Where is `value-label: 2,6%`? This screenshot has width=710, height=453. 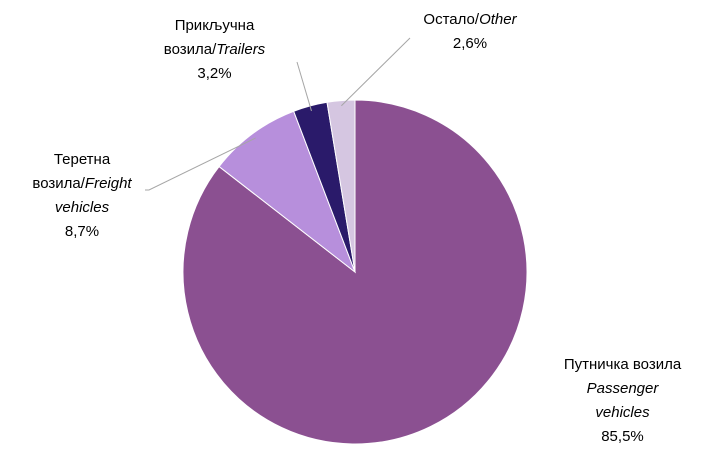
value-label: 2,6% is located at coordinates (470, 43).